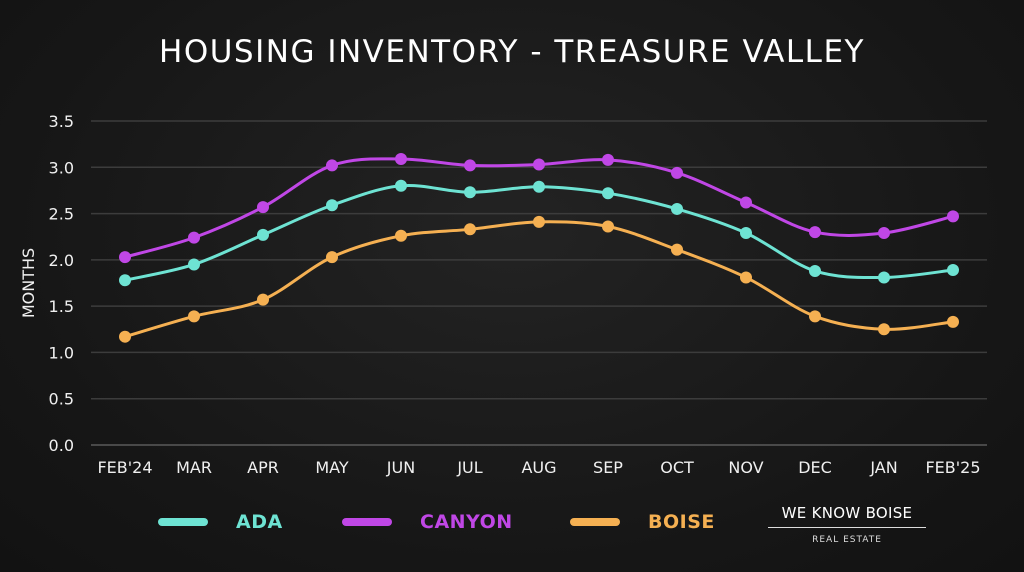 The image size is (1024, 572). I want to click on logo: WE KNOW BOISE REAL ESTATE, so click(847, 524).